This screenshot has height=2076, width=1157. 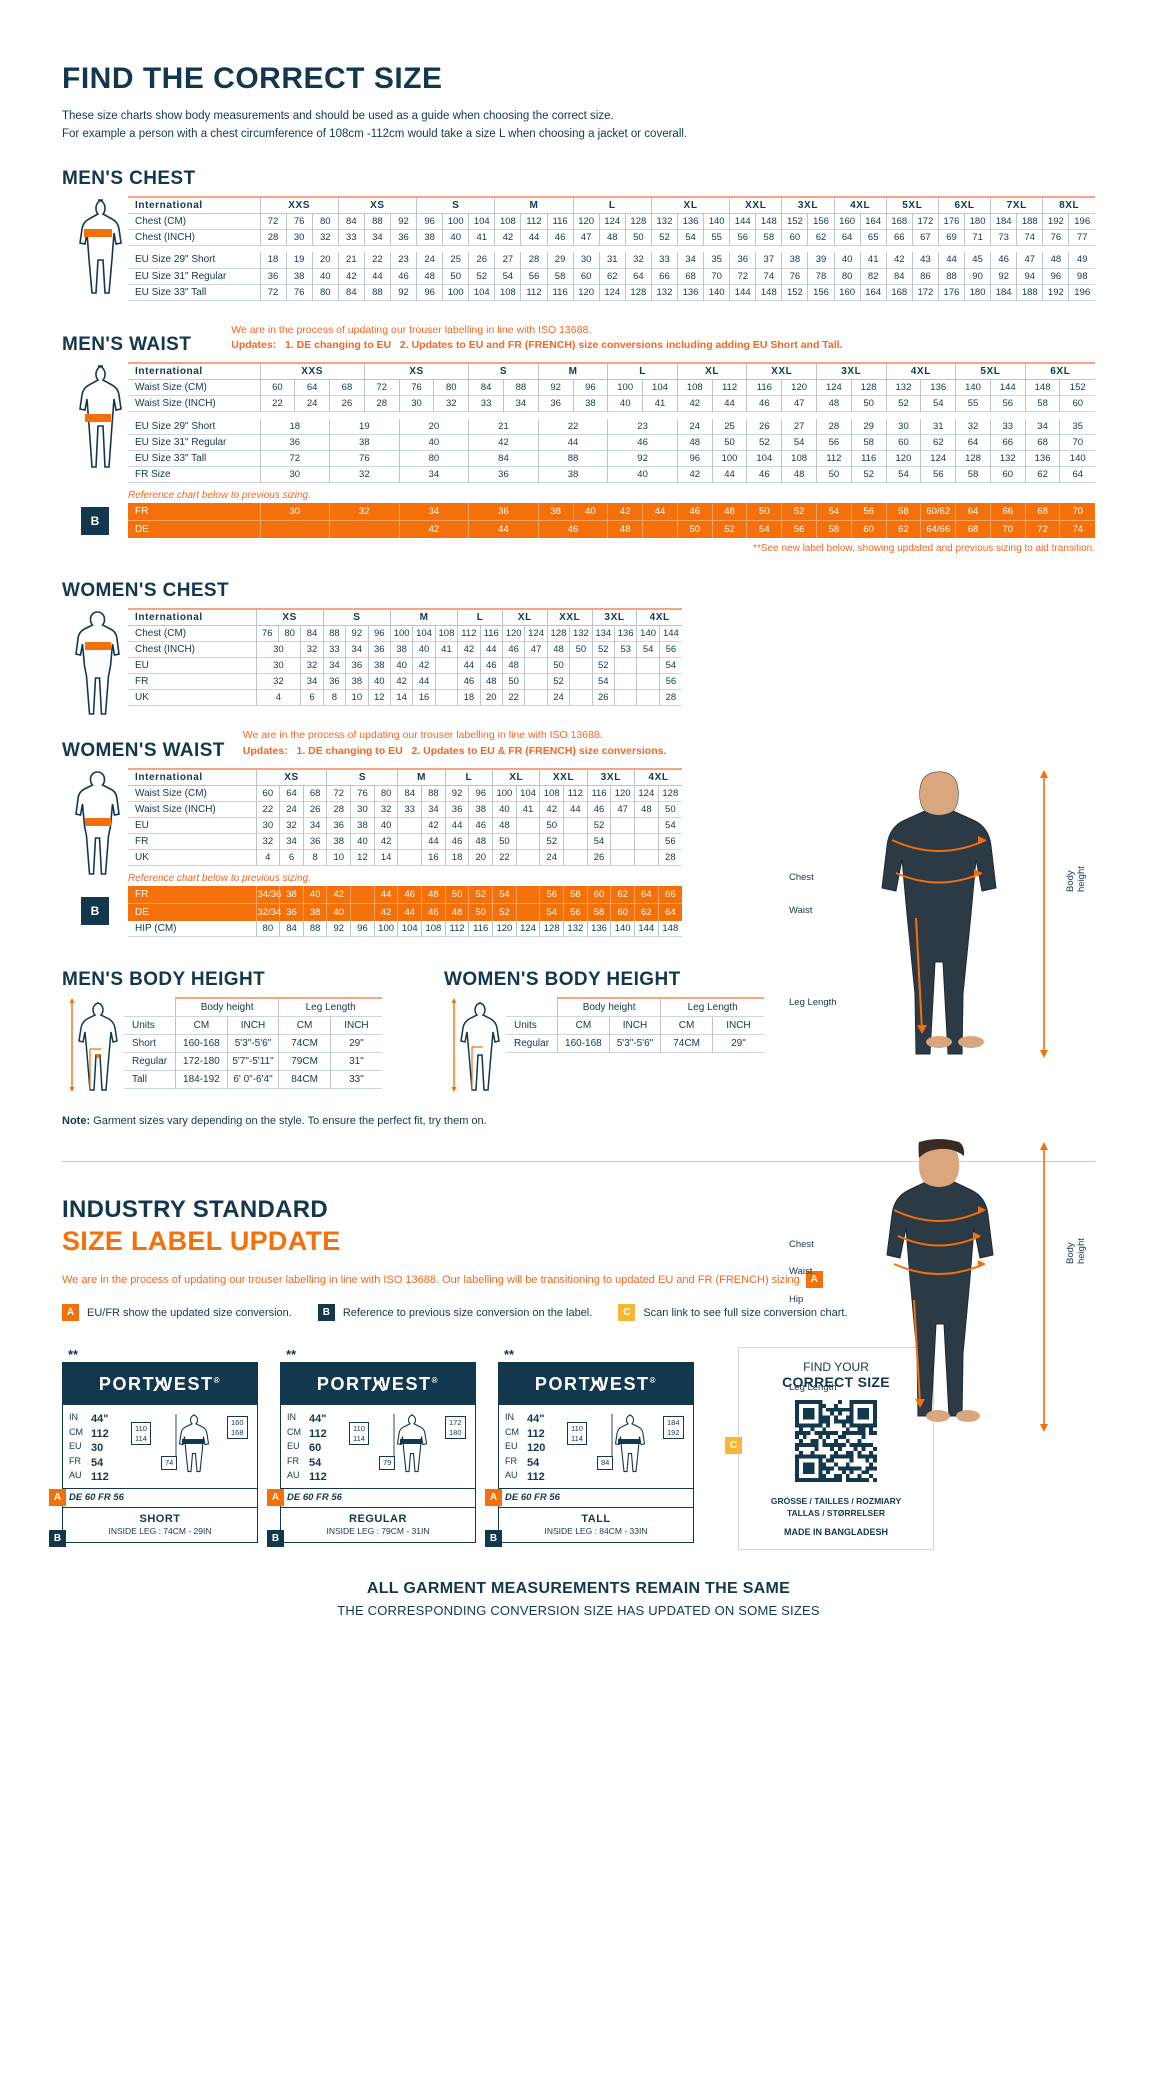 What do you see at coordinates (534, 204) in the screenshot?
I see `size-header: M` at bounding box center [534, 204].